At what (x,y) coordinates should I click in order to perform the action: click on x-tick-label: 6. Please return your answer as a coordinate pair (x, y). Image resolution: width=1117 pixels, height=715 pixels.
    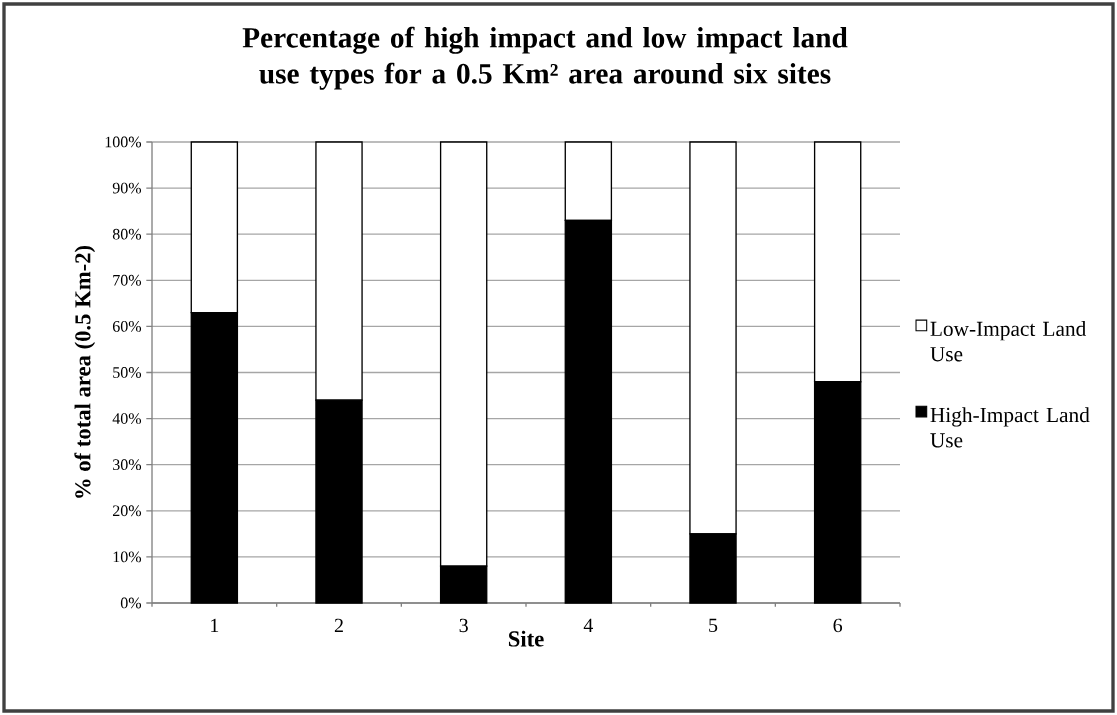
    Looking at the image, I should click on (838, 625).